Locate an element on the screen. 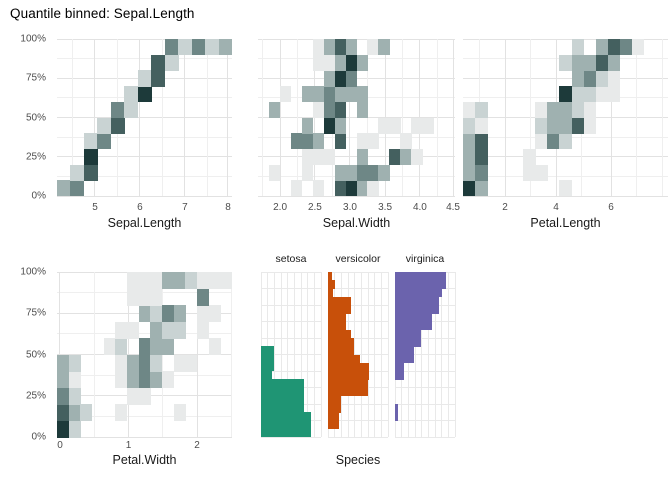 Image resolution: width=672 pixels, height=480 pixels. y-tick-label: 75% is located at coordinates (35, 78).